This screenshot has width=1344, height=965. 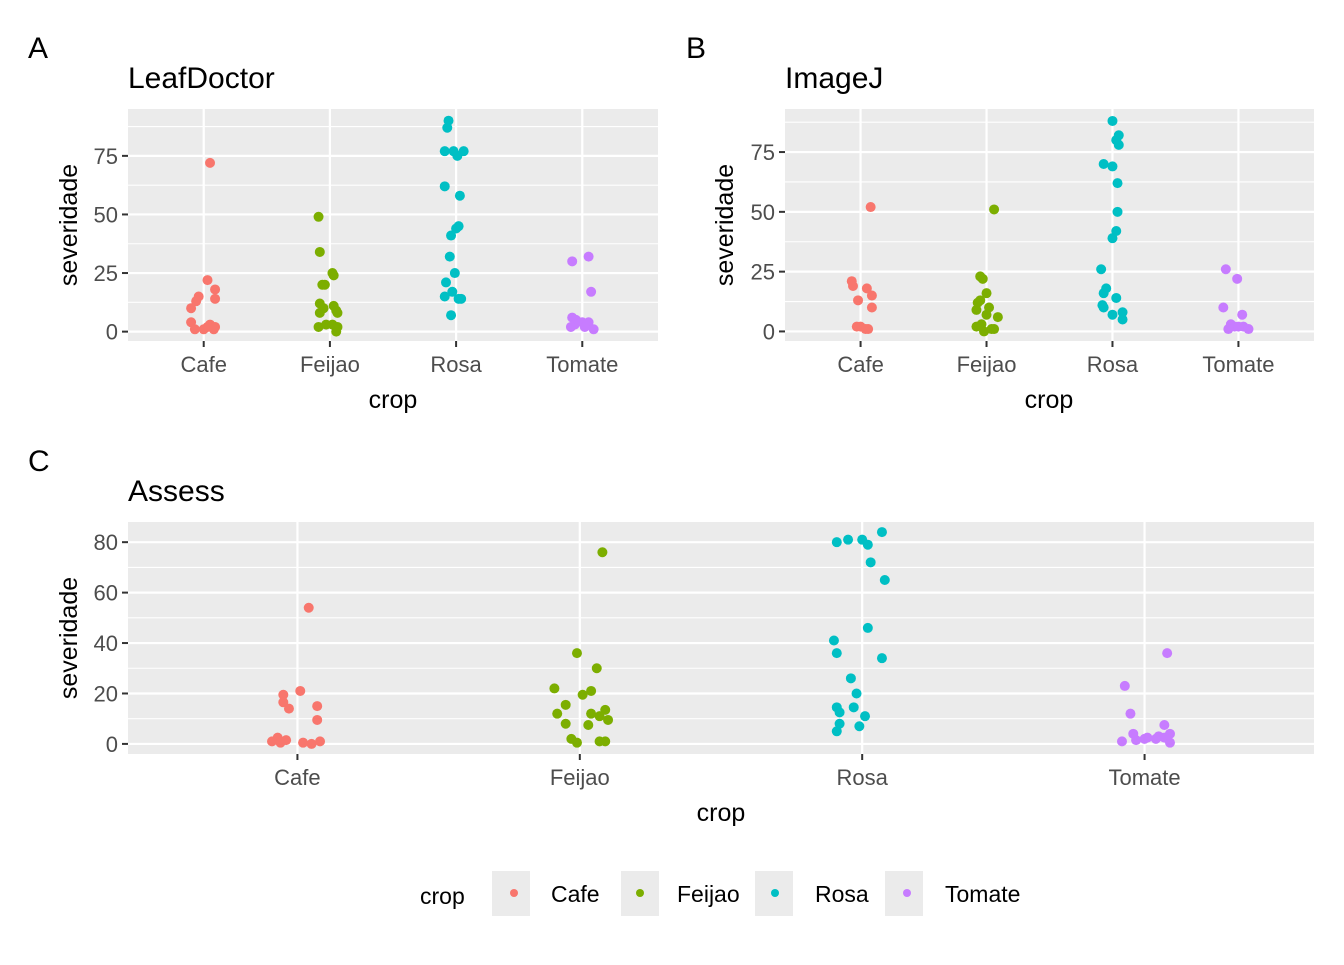 What do you see at coordinates (775, 893) in the screenshot?
I see `legend-swatch-rosa` at bounding box center [775, 893].